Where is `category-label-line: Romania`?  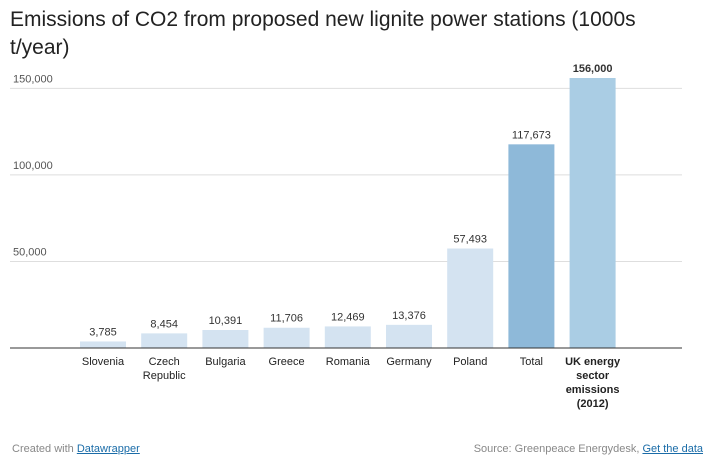 category-label-line: Romania is located at coordinates (348, 362).